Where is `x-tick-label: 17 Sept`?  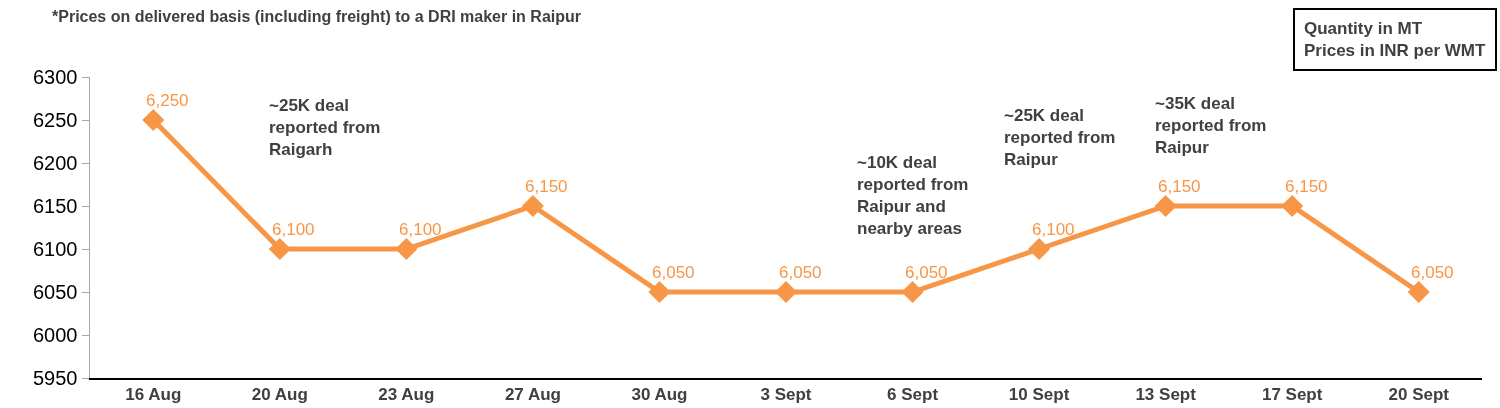
x-tick-label: 17 Sept is located at coordinates (1292, 394).